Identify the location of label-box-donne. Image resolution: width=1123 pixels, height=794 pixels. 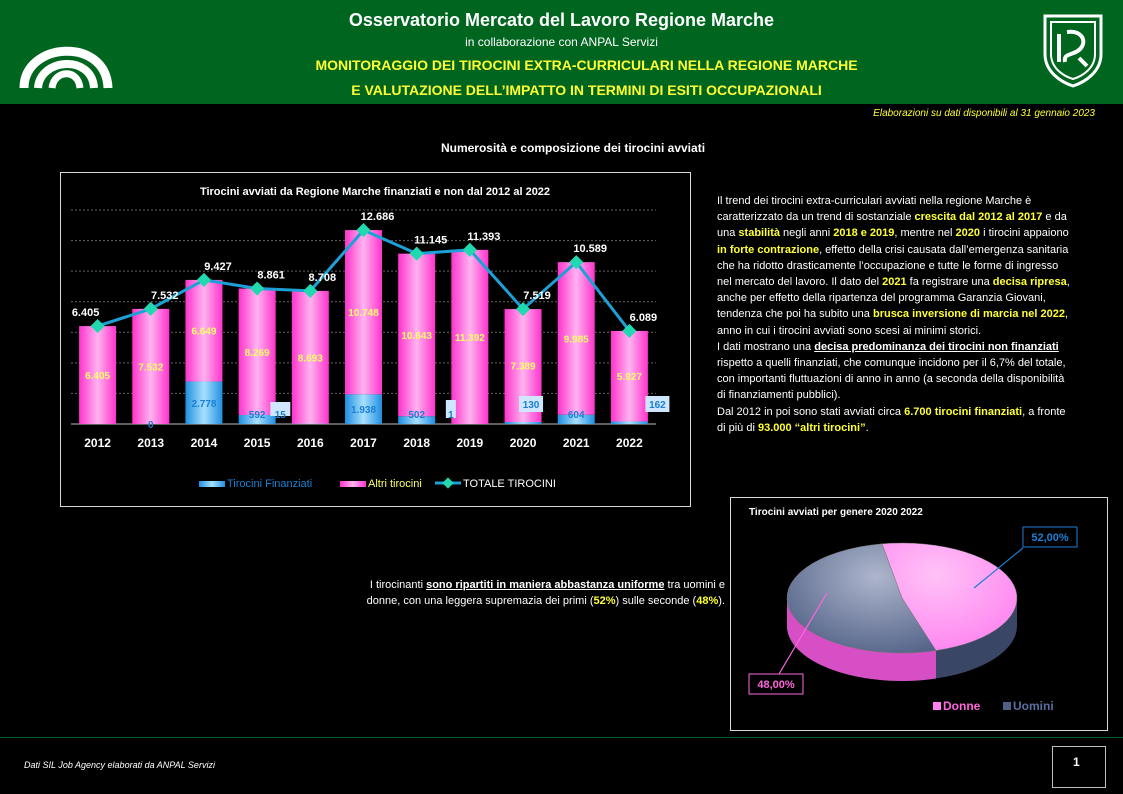
(776, 684).